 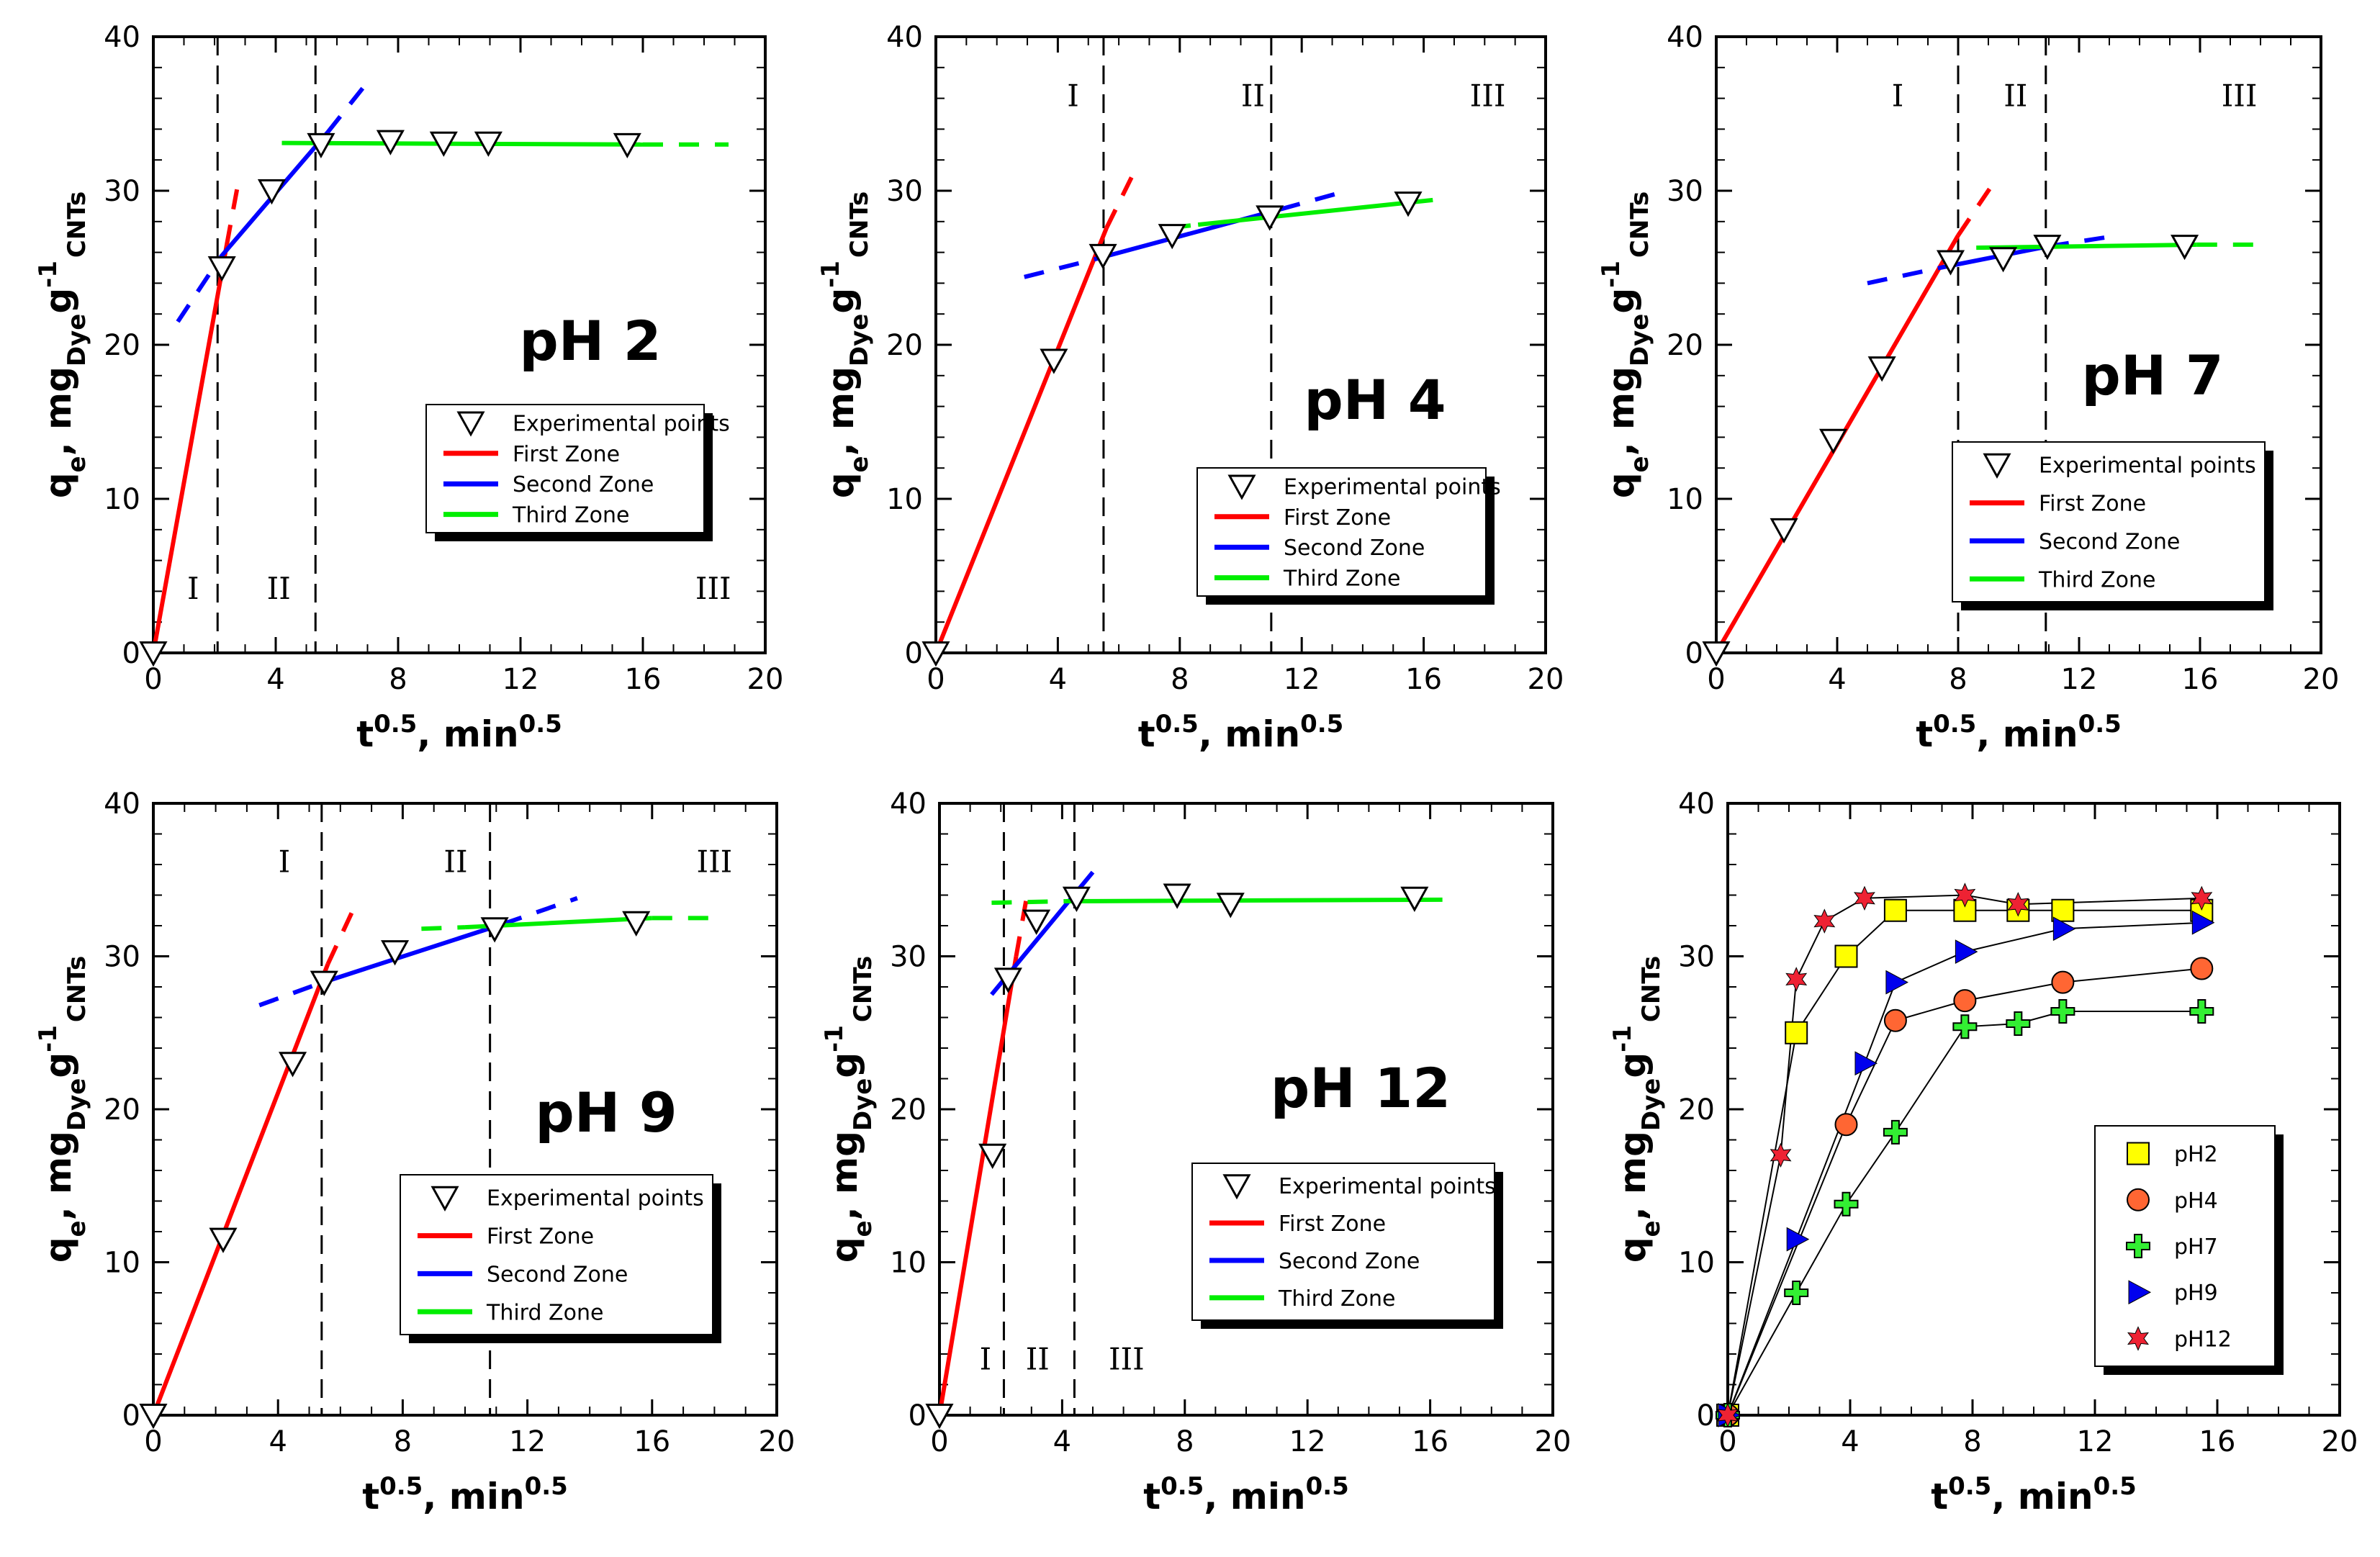 I want to click on panel-title: pH 7, so click(x=2152, y=375).